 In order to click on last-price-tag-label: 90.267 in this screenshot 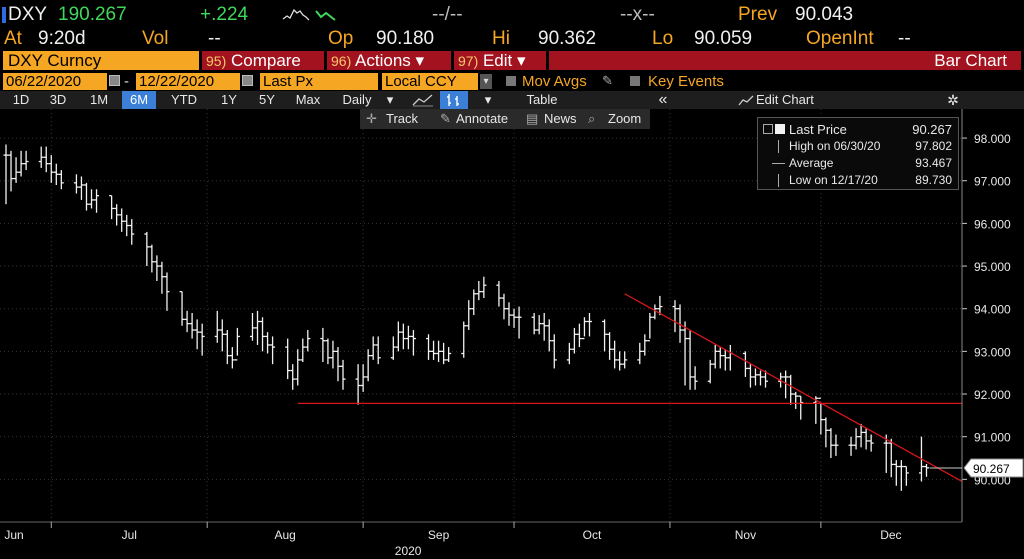, I will do `click(991, 469)`.